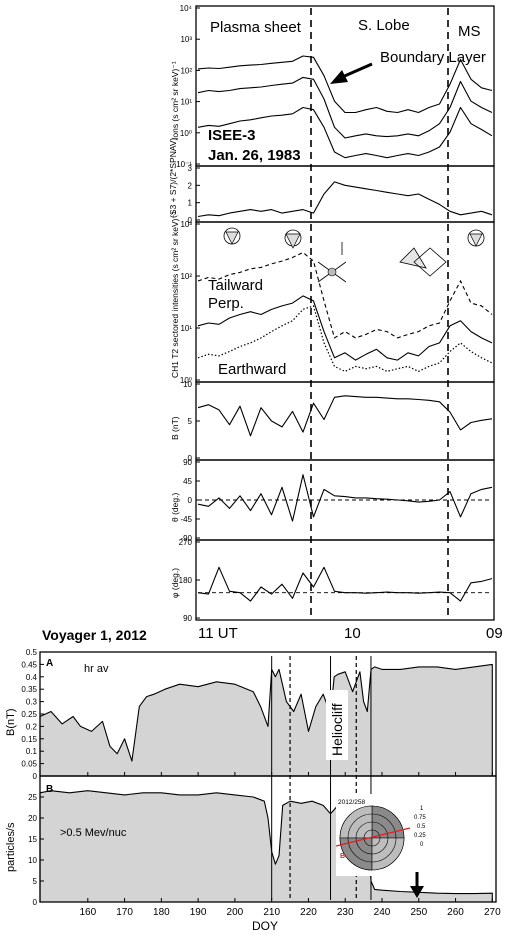  Describe the element at coordinates (266, 846) in the screenshot. I see `voy-panel-B-area` at that location.